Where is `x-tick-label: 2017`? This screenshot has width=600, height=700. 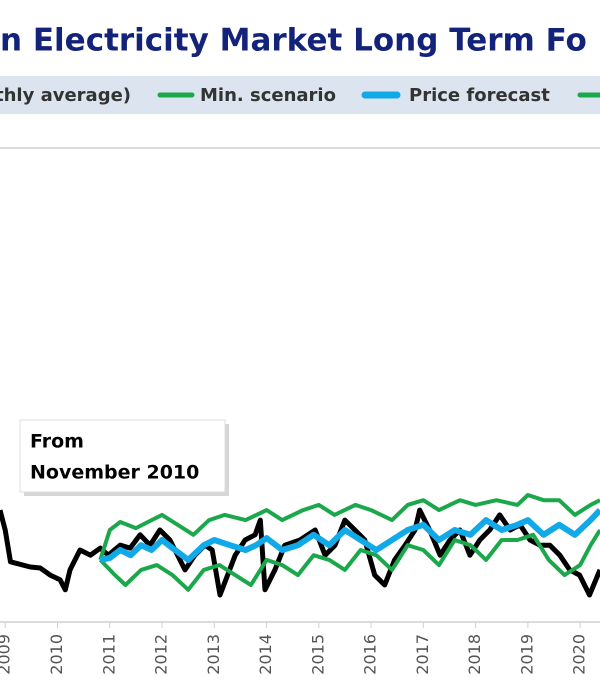 x-tick-label: 2017 is located at coordinates (422, 654).